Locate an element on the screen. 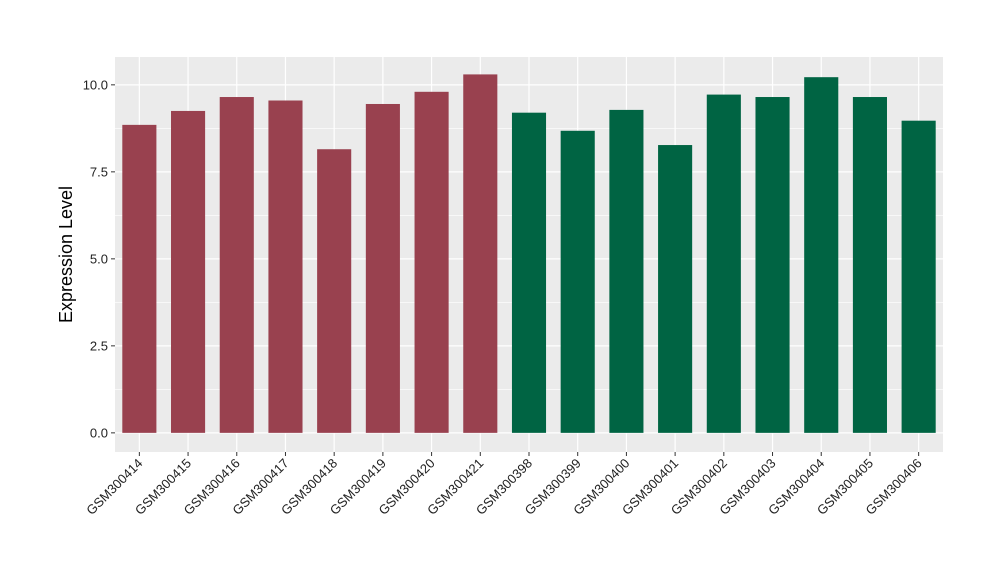 The width and height of the screenshot is (1000, 580). y-tick-label: 5.0 is located at coordinates (99, 258).